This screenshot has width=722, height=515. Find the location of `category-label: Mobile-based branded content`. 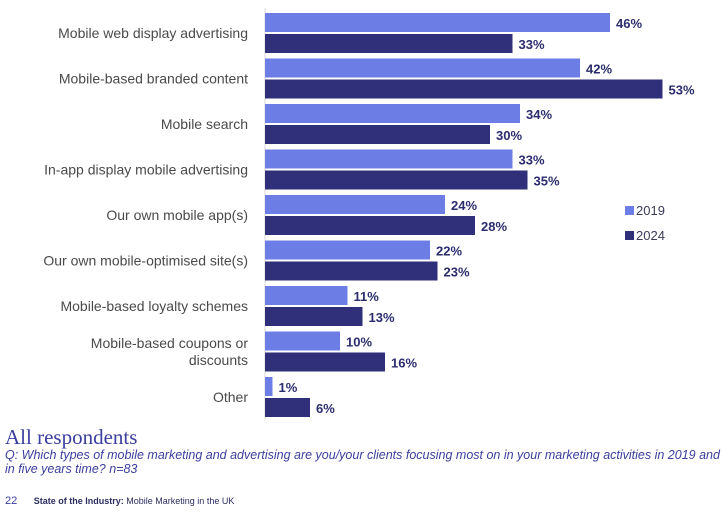

category-label: Mobile-based branded content is located at coordinates (153, 79).